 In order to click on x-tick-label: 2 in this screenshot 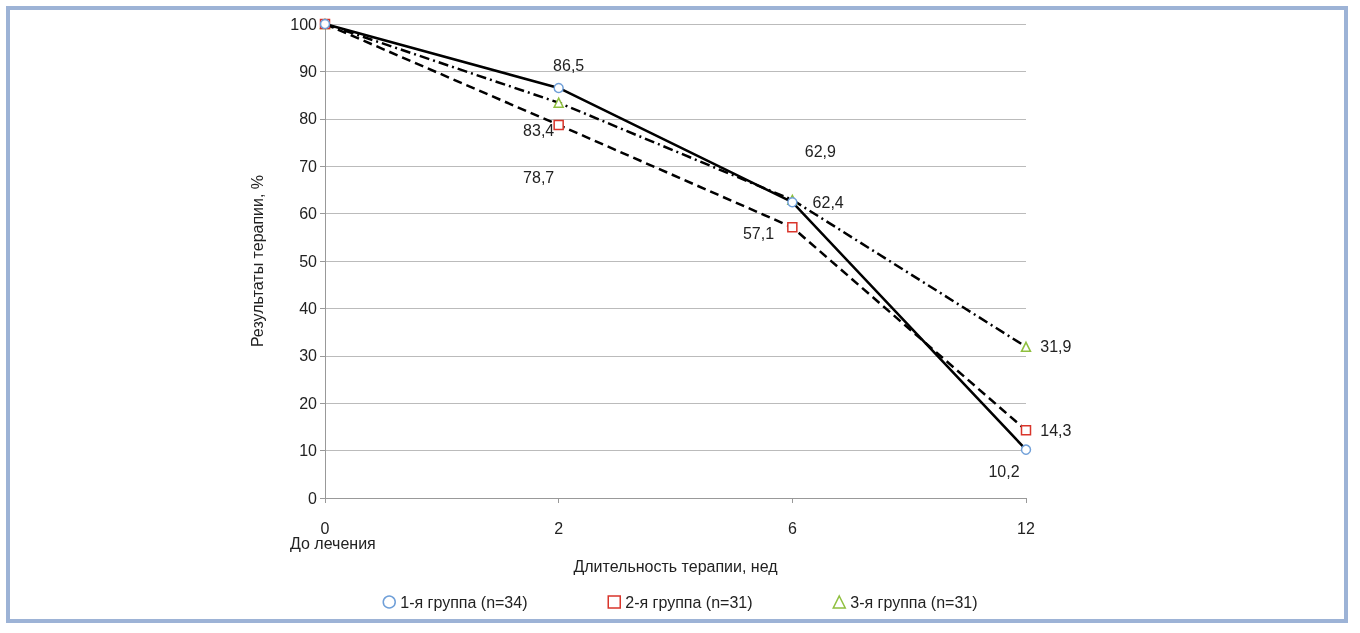, I will do `click(559, 528)`.